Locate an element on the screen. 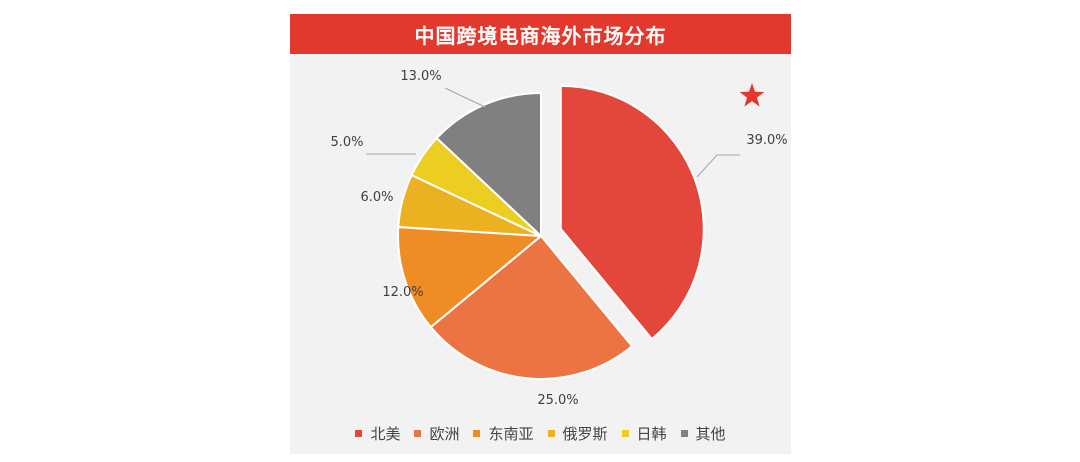 The image size is (1080, 462). chart-title: 中国跨境电商海外市场分布 is located at coordinates (540, 35).